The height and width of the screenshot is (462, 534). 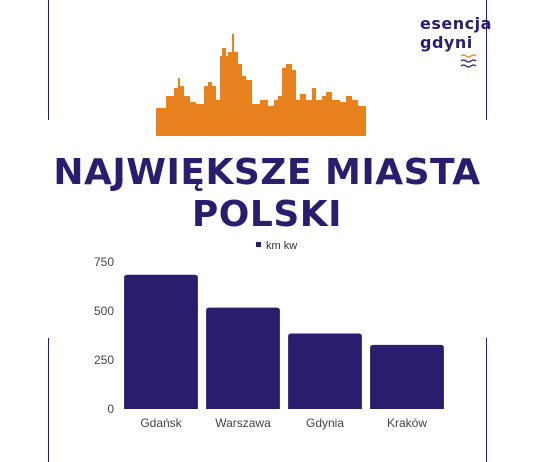 What do you see at coordinates (486, 60) in the screenshot?
I see `right-border-line` at bounding box center [486, 60].